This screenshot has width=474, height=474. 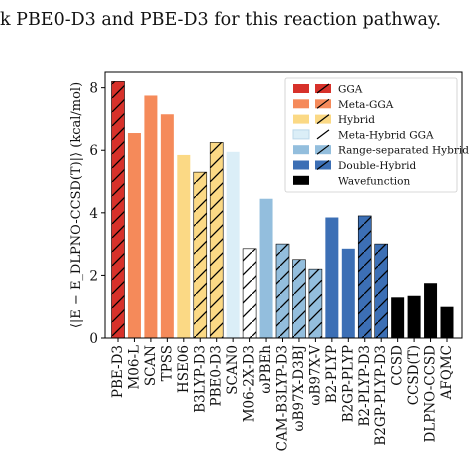 What do you see at coordinates (377, 166) in the screenshot?
I see `legend-label-6: Double-Hybrid` at bounding box center [377, 166].